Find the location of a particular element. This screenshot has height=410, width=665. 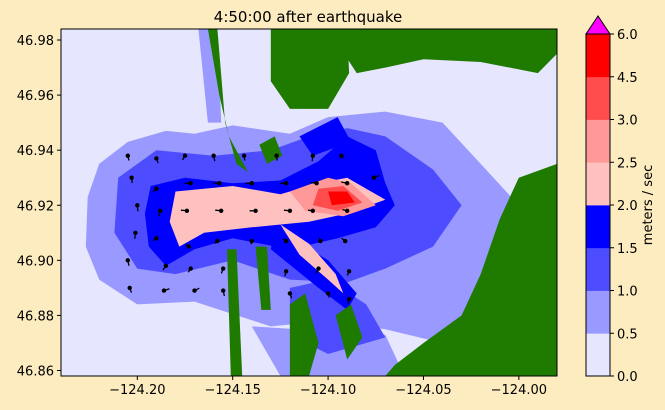

colorbar-tick-label: 0.5 is located at coordinates (627, 334).